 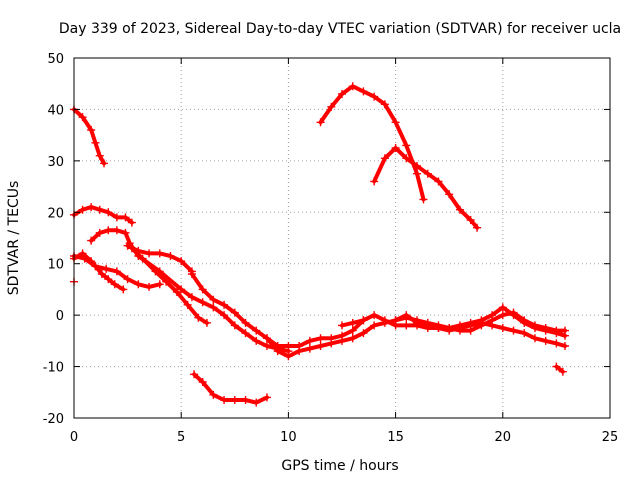 I want to click on series-line, so click(x=559, y=369).